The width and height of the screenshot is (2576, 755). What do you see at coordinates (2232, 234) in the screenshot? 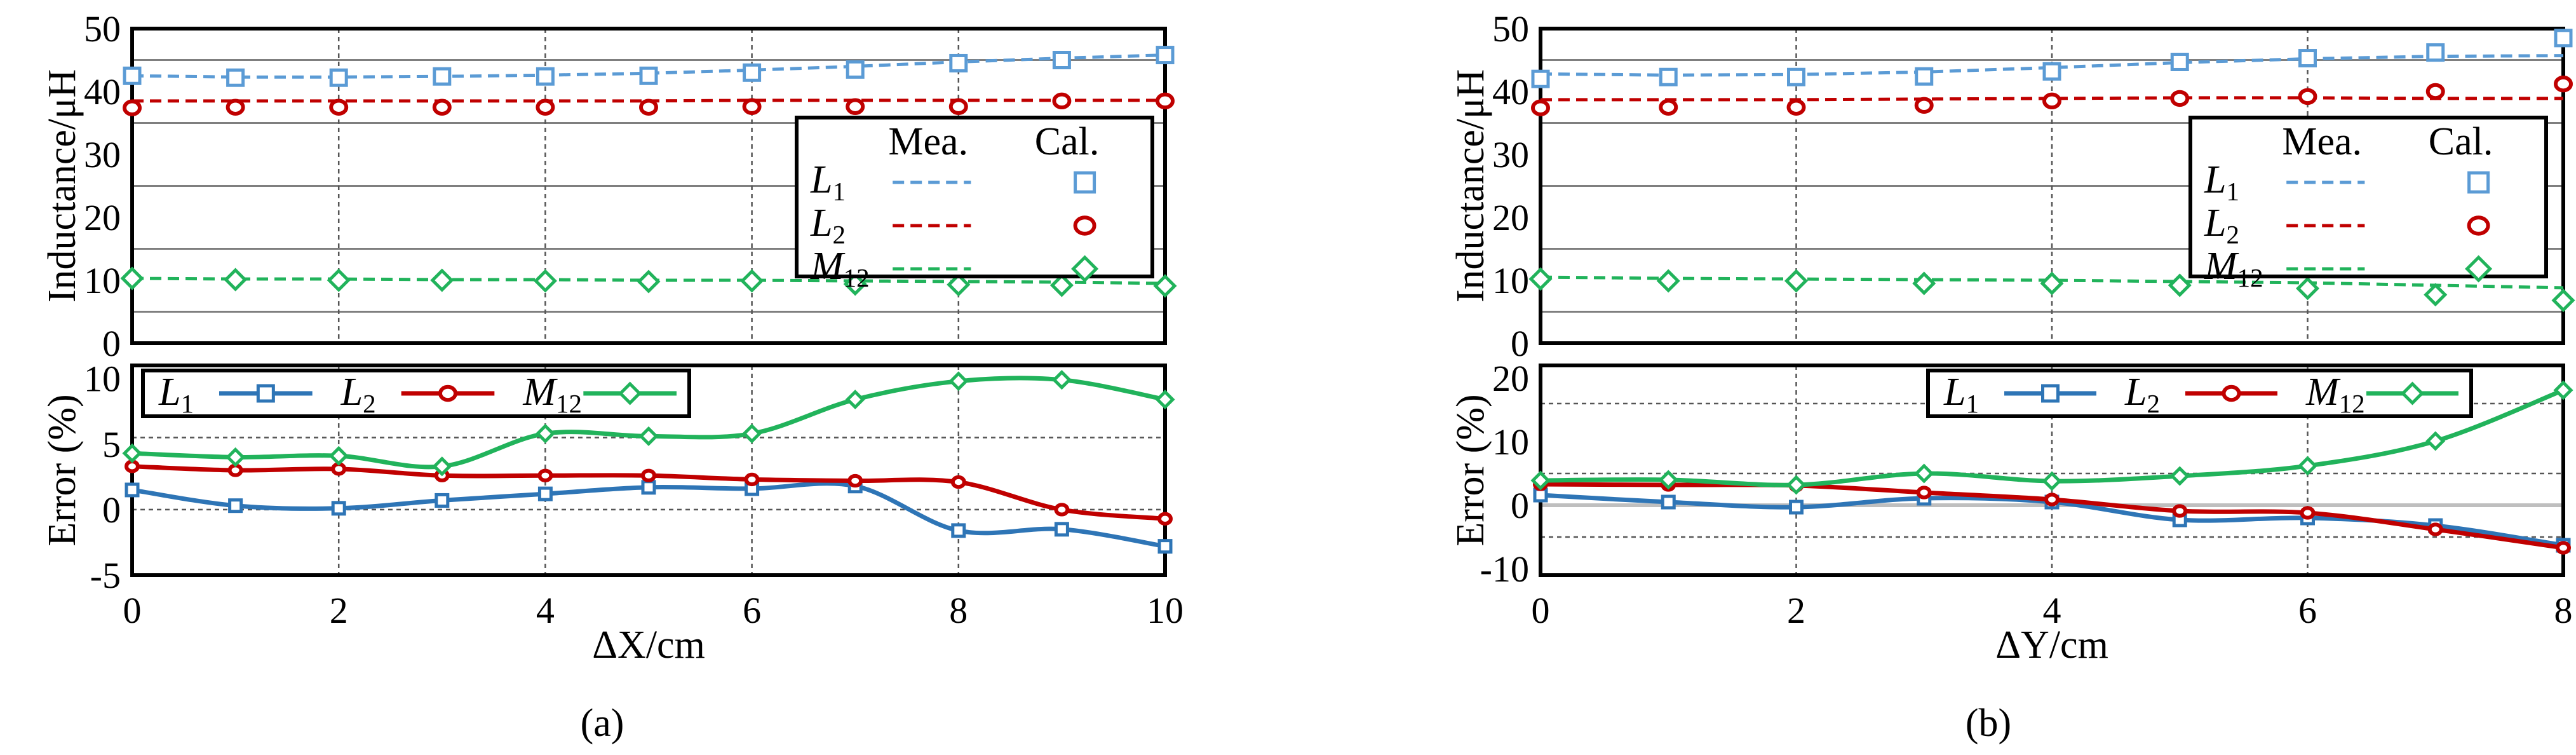
I see `b-top-legend-label-L2-sub: 2` at bounding box center [2232, 234].